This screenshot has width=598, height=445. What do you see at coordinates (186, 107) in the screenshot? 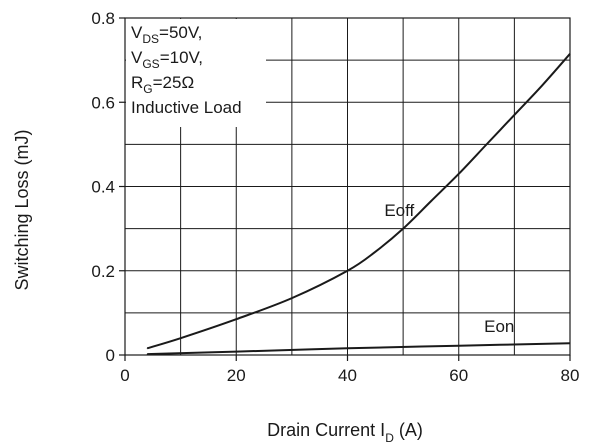
I see `condition-line: Inductive Load` at bounding box center [186, 107].